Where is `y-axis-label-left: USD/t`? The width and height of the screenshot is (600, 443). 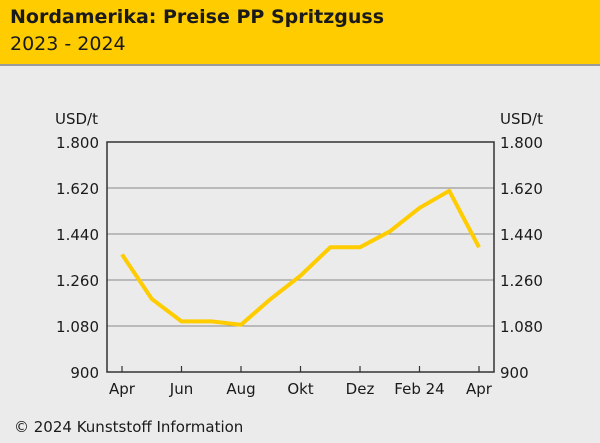
y-axis-label-left: USD/t is located at coordinates (76, 119).